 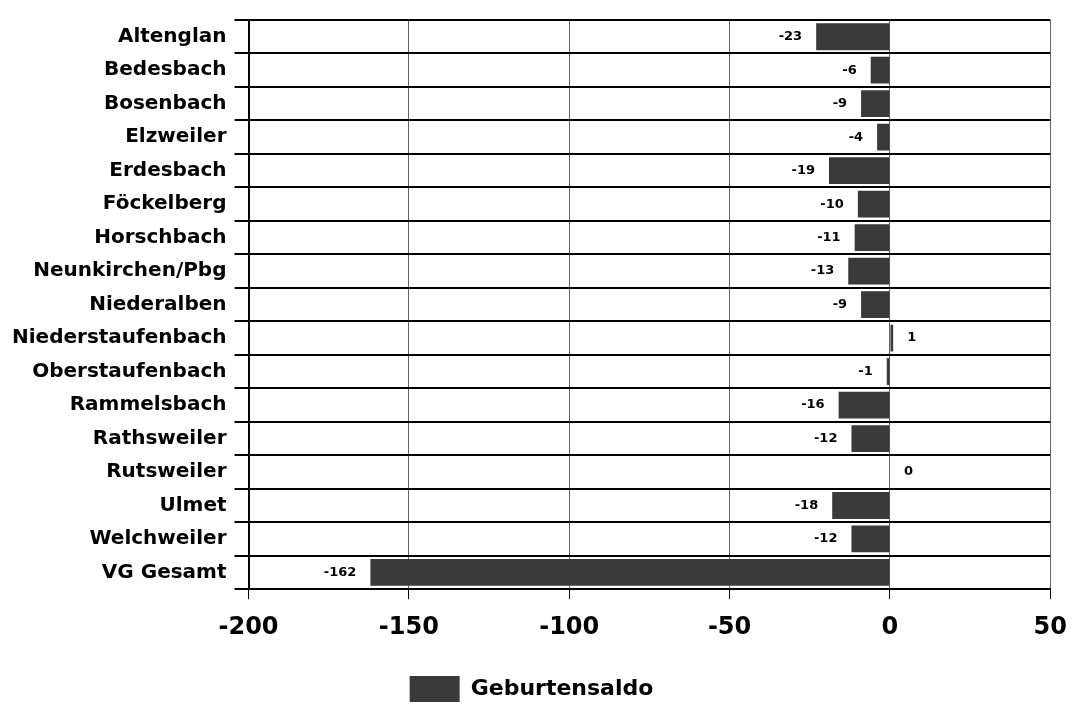 I want to click on y-tick-label: Bedesbach, so click(x=165, y=68).